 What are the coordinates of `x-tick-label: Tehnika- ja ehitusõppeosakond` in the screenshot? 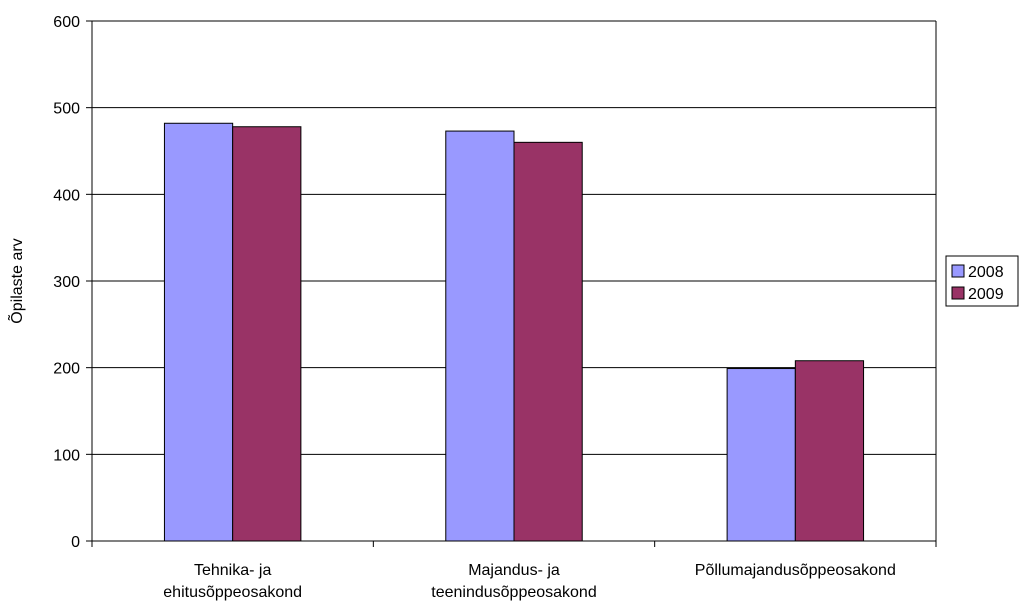 It's located at (232, 581).